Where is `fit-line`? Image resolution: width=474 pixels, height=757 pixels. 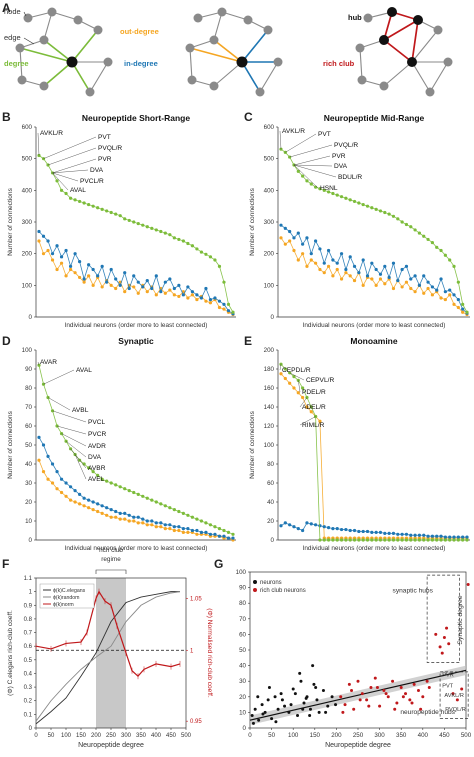
fit-line is located at coordinates (358, 695).